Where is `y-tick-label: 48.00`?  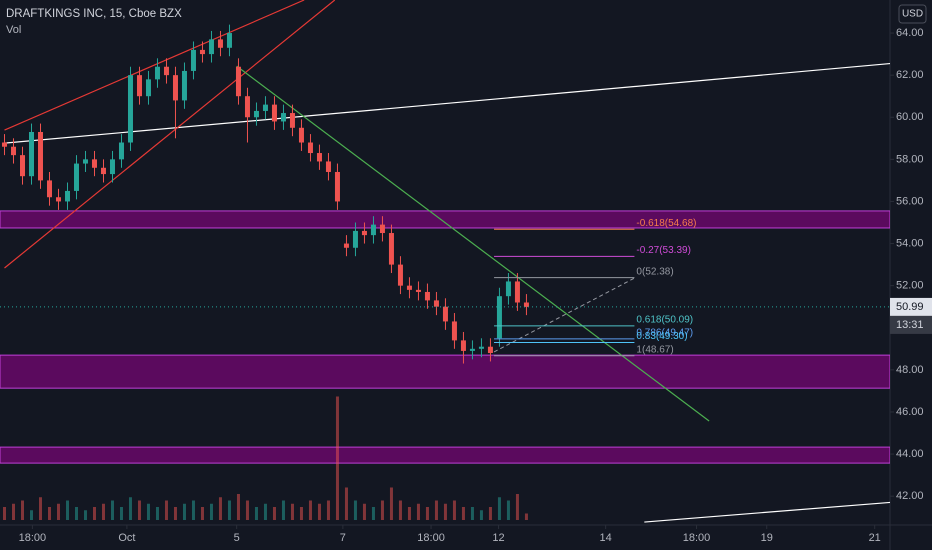 y-tick-label: 48.00 is located at coordinates (910, 370).